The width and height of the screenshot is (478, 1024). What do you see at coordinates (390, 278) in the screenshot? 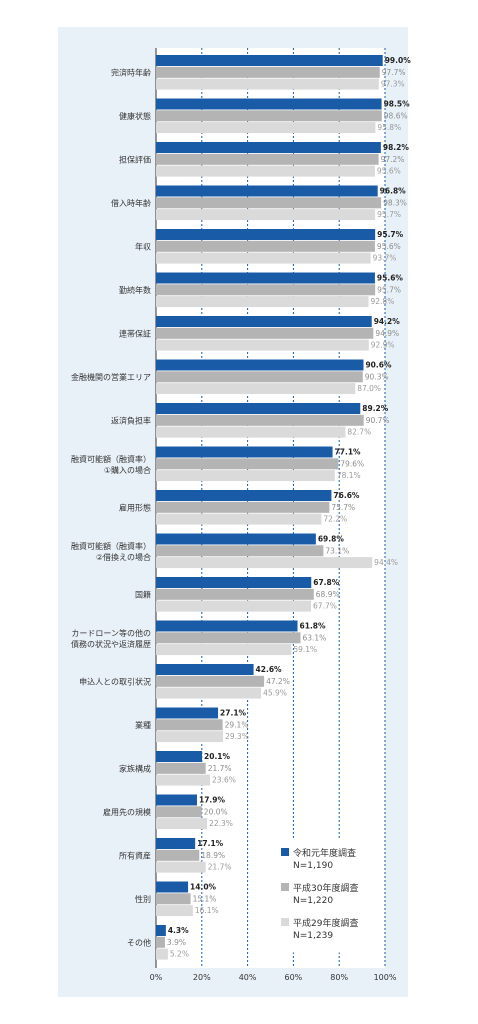
I see `value-label: 95.6%` at bounding box center [390, 278].